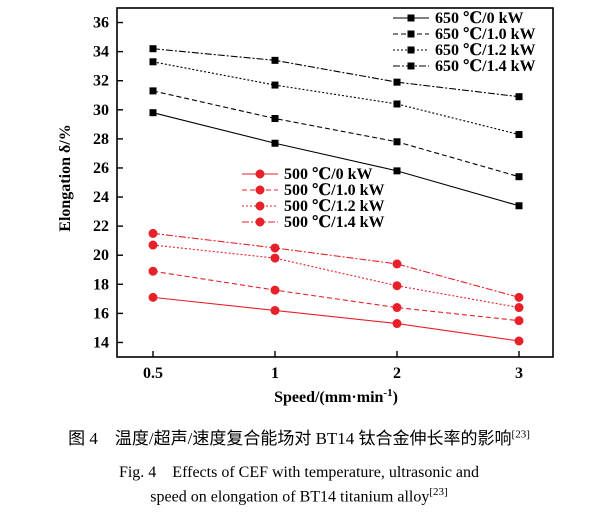  Describe the element at coordinates (101, 284) in the screenshot. I see `y-tick-label-18: 18` at that location.